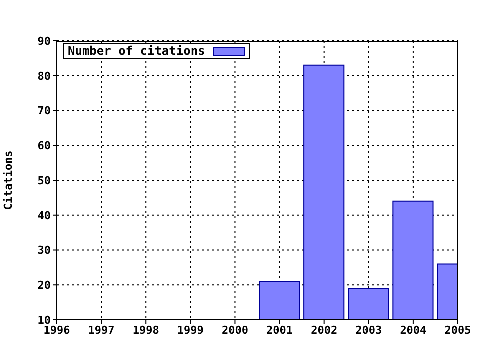  I want to click on y-tick-label: 90, so click(44, 41).